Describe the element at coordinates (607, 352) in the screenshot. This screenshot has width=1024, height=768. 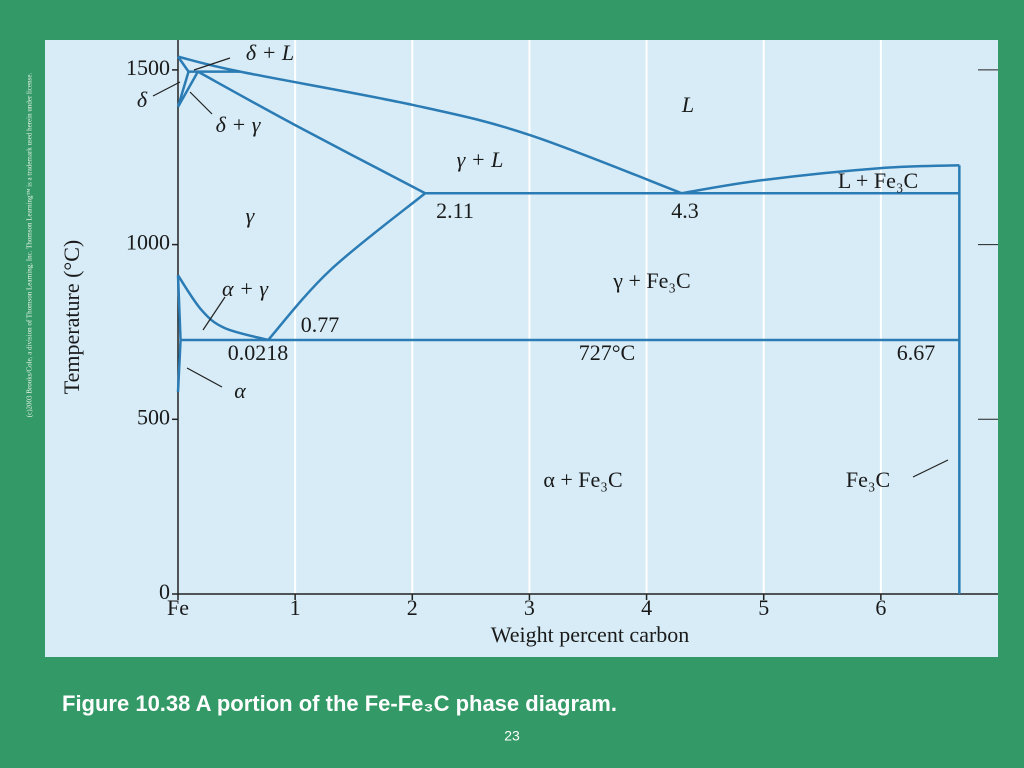
I see `region-label: 727°C` at that location.